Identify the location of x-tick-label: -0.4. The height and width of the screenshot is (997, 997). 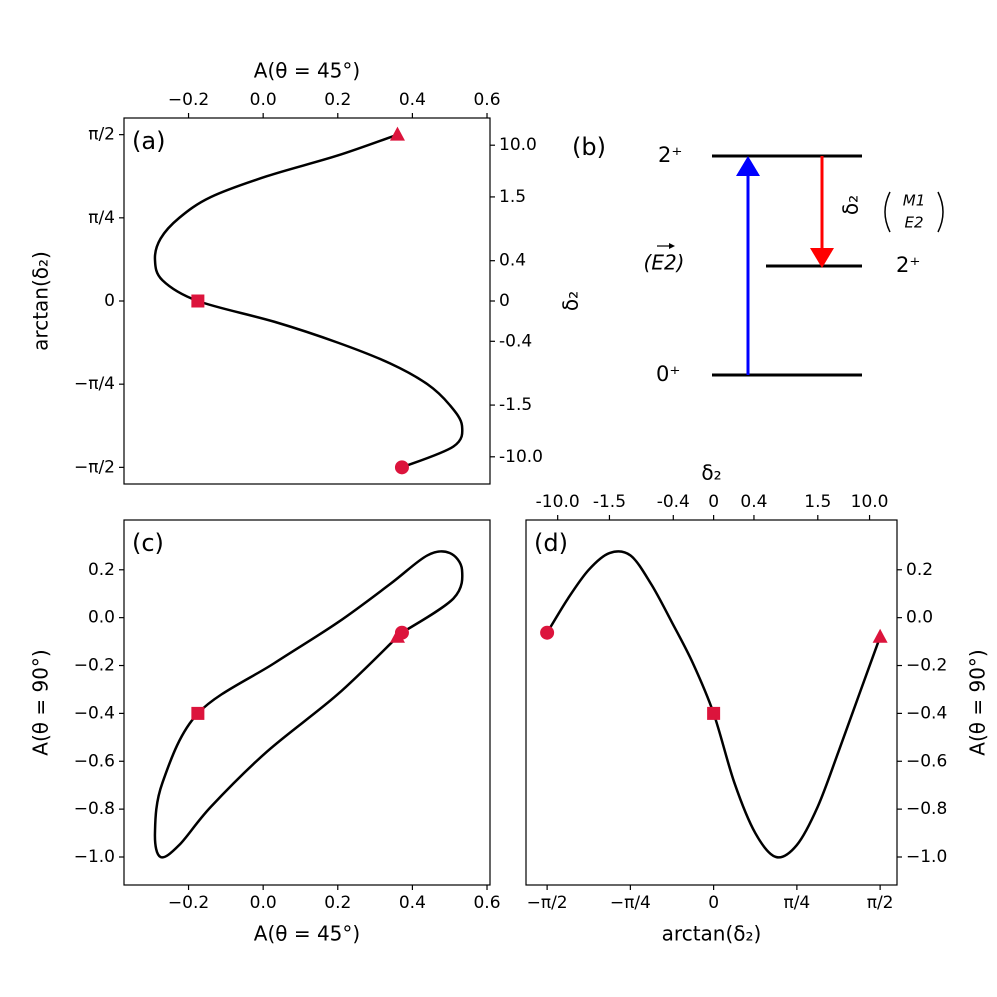
(673, 502).